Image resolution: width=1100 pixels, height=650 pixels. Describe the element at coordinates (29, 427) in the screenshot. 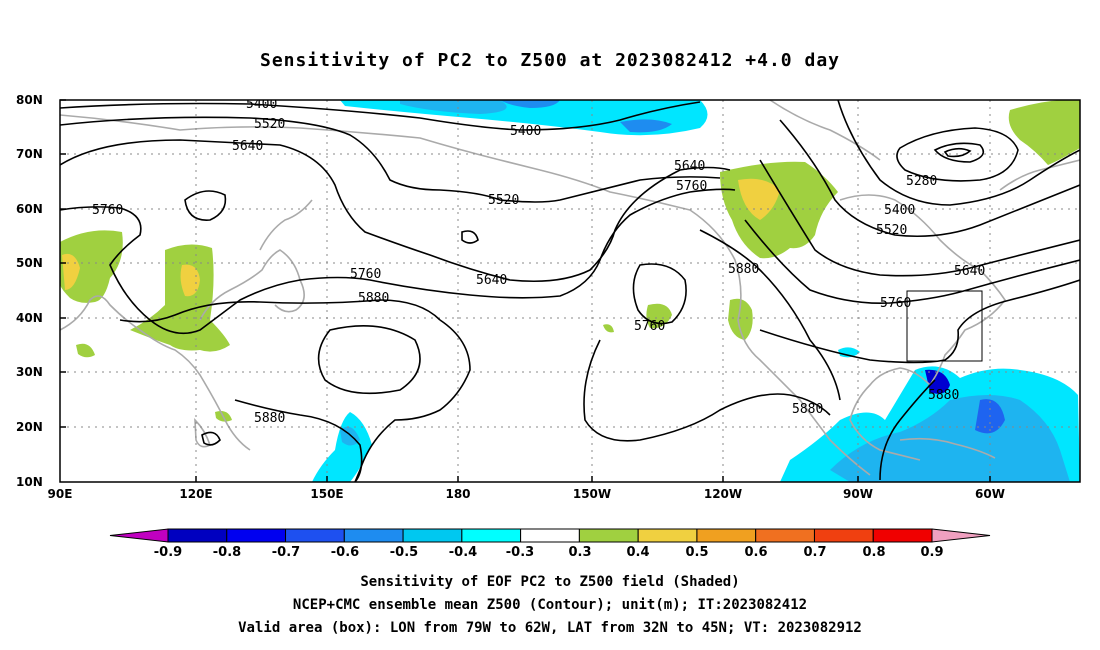

I see `lat-label: 20N` at that location.